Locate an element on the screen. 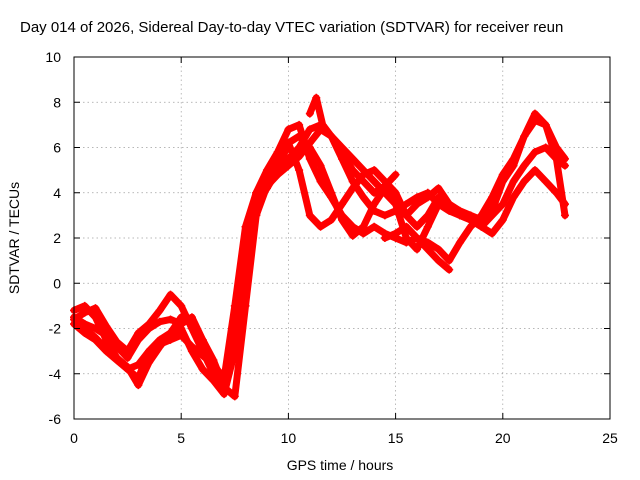 The image size is (640, 480). series-line is located at coordinates (374, 173).